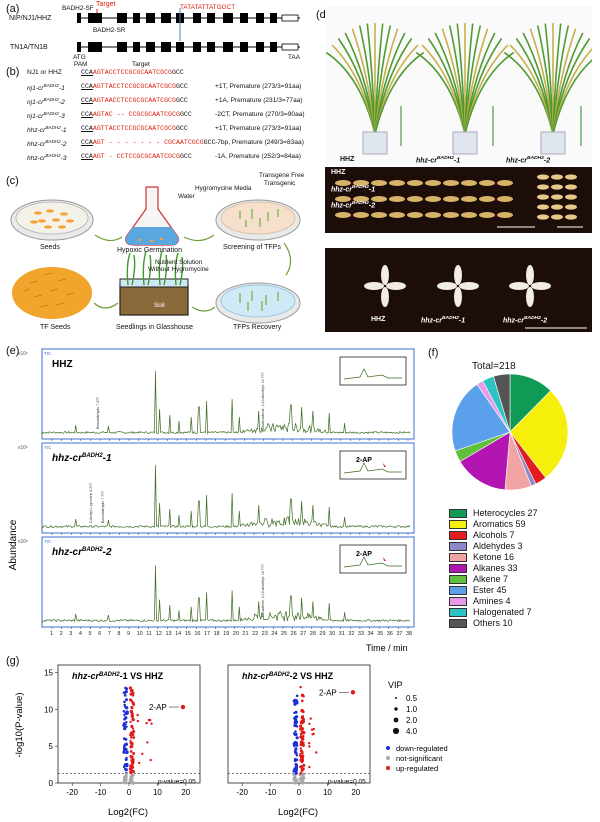 The height and width of the screenshot is (822, 600). Describe the element at coordinates (378, 319) in the screenshot. I see `kernel-label-1: HHZ` at that location.